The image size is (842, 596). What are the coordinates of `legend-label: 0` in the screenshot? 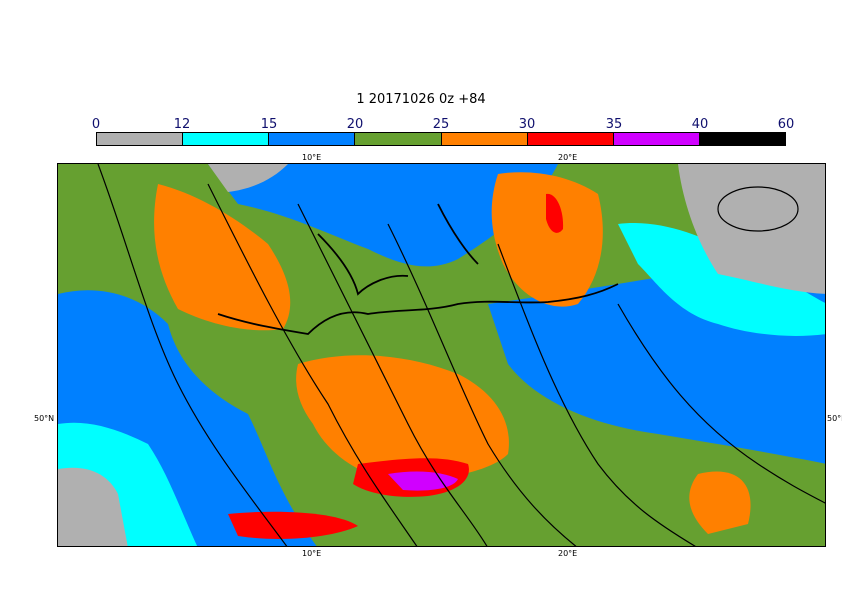 It's located at (96, 124).